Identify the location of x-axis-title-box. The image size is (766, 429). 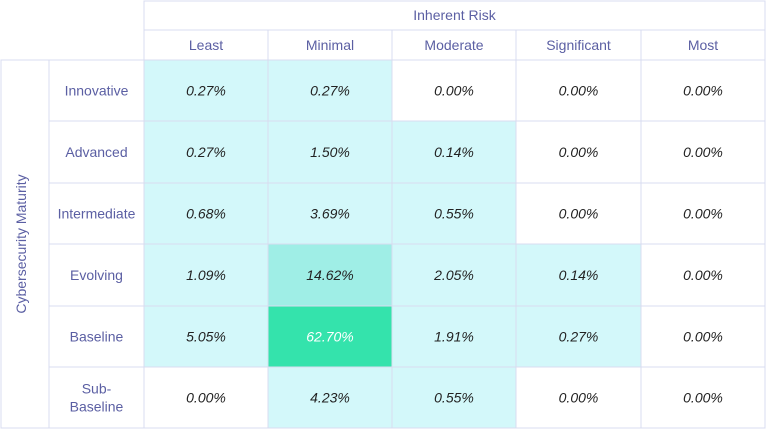
(454, 15).